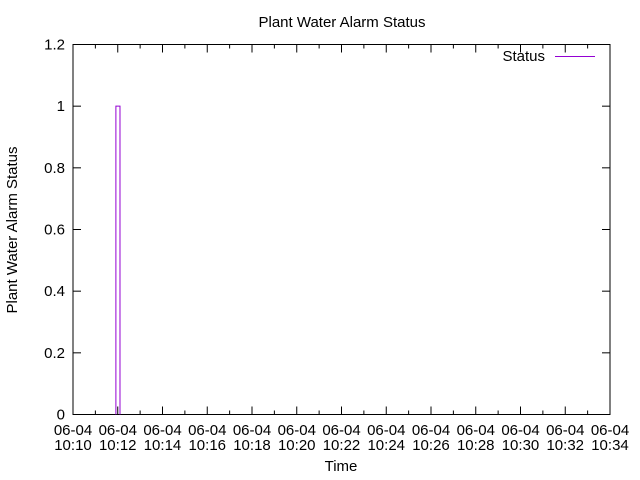 This screenshot has height=480, width=640. What do you see at coordinates (73, 438) in the screenshot?
I see `x-tick-label: 06-04 10:10` at bounding box center [73, 438].